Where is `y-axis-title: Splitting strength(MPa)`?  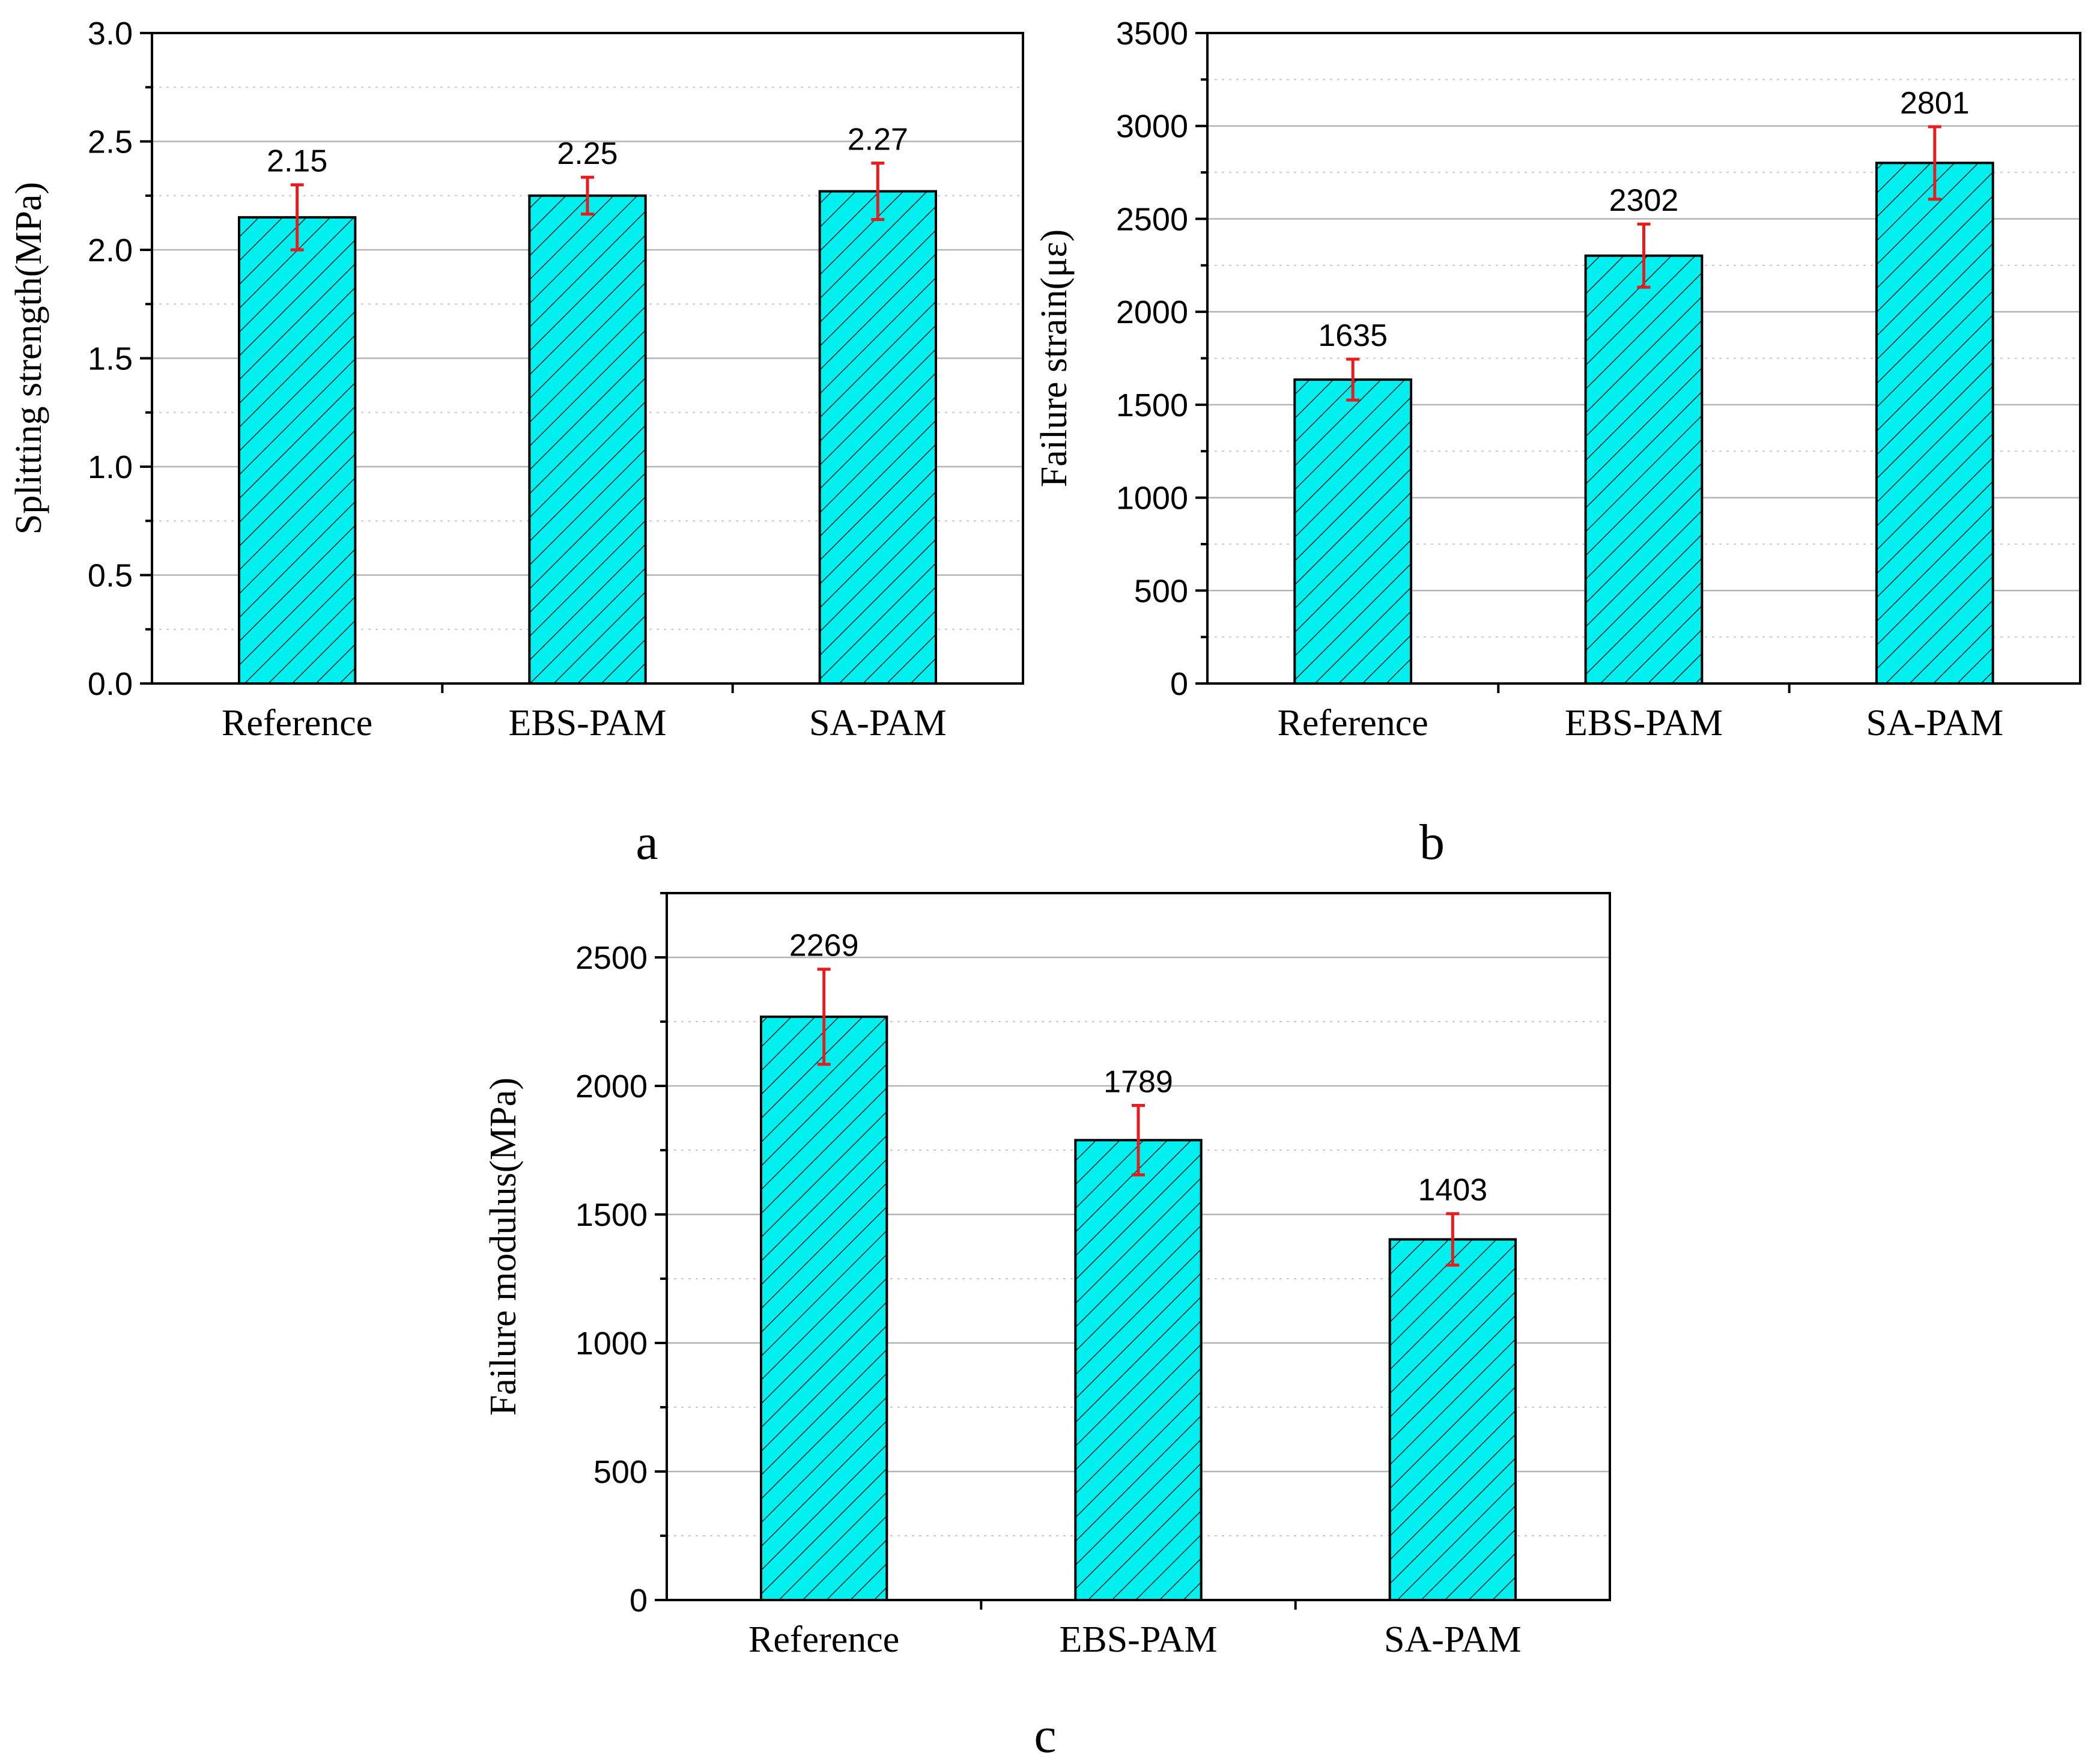
y-axis-title: Splitting strength(MPa) is located at coordinates (29, 358).